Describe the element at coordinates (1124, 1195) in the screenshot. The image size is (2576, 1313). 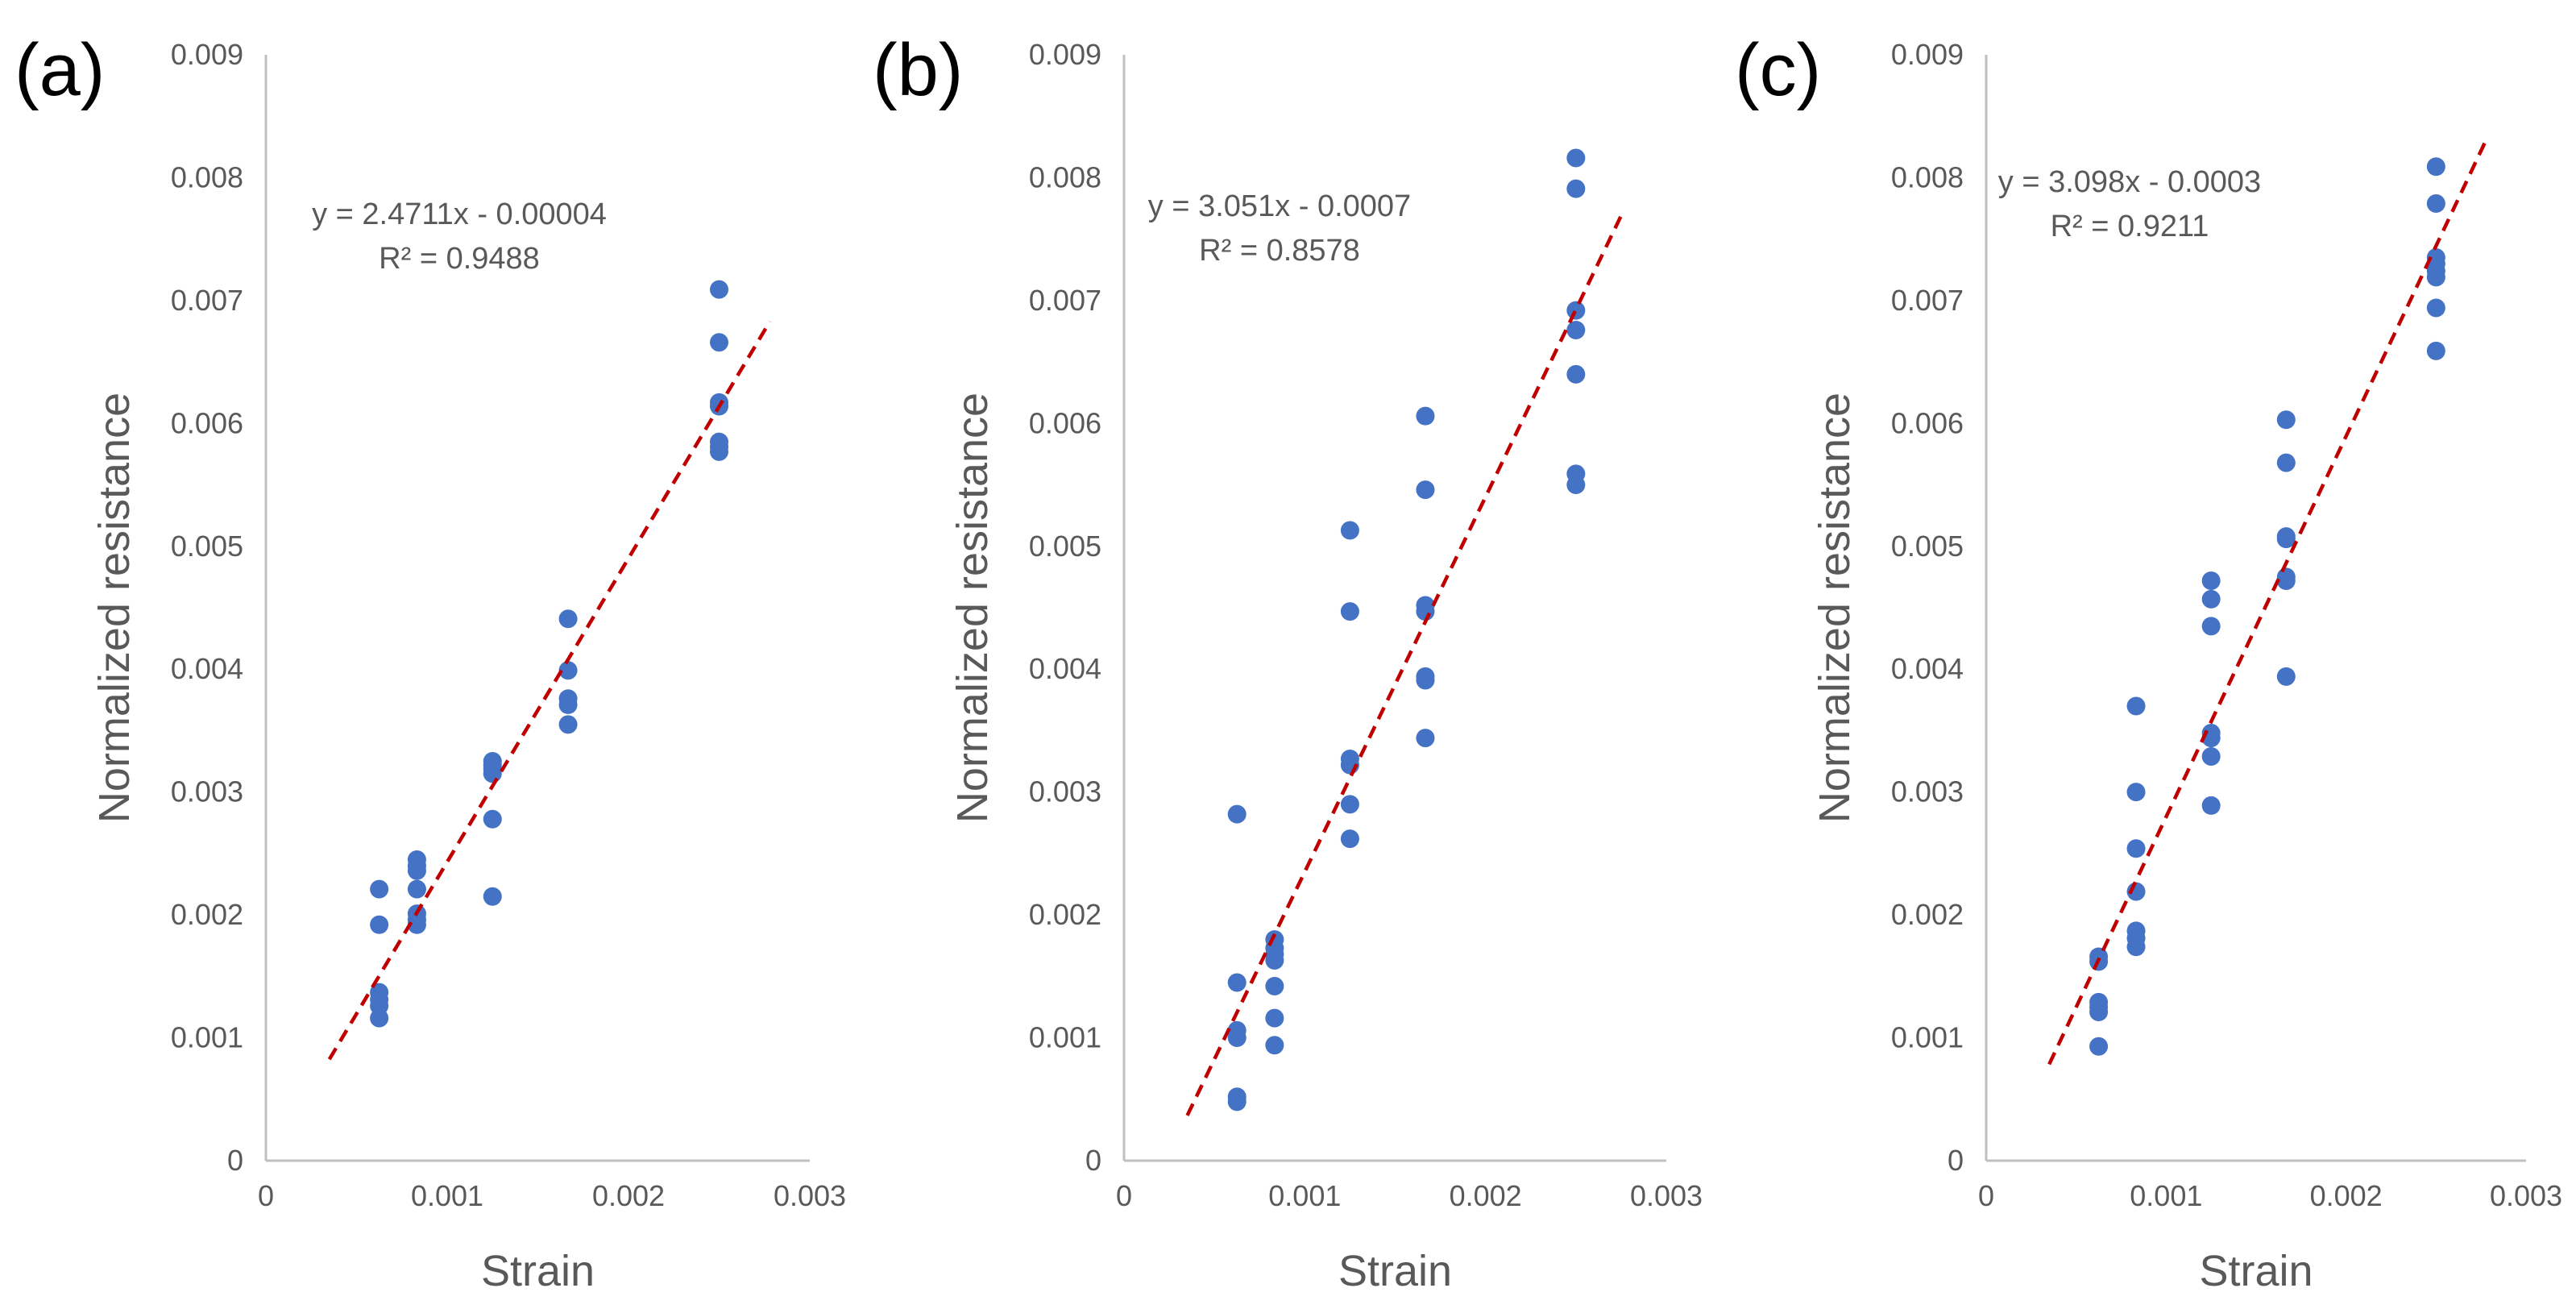
I see `panel-b-x-tick-label: 0` at that location.